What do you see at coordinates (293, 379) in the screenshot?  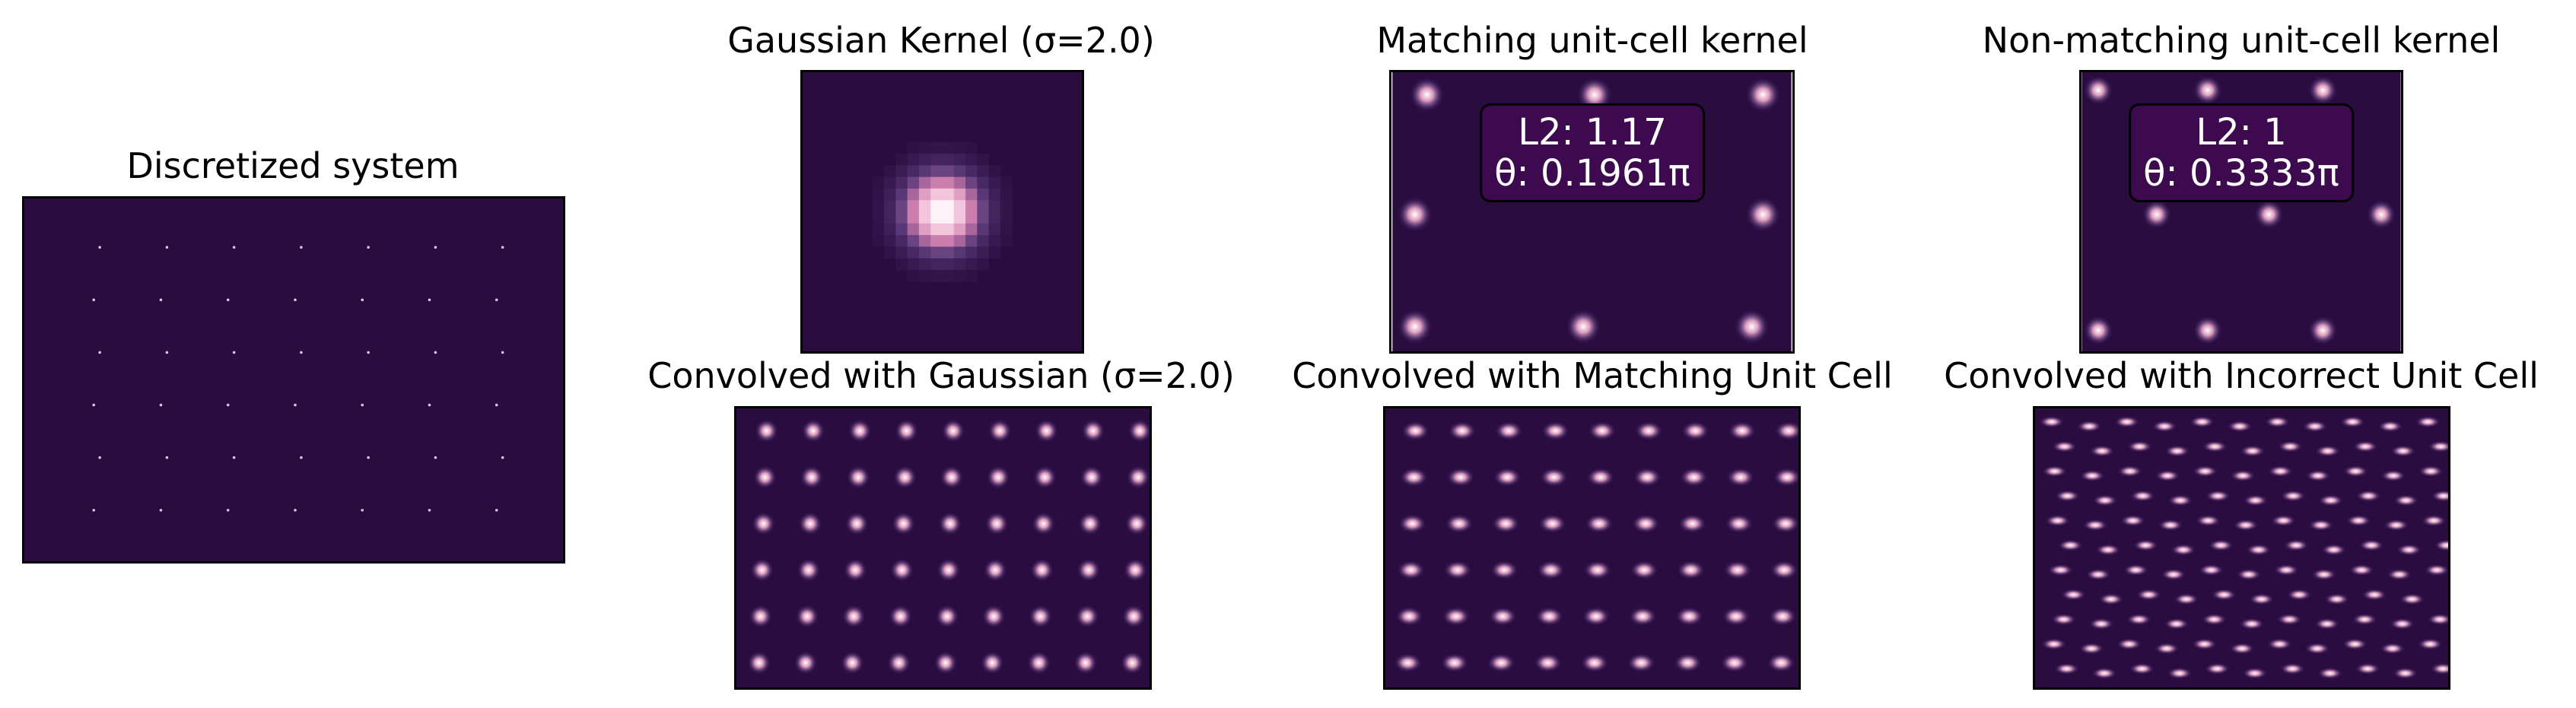 I see `discretized-system-canvas` at bounding box center [293, 379].